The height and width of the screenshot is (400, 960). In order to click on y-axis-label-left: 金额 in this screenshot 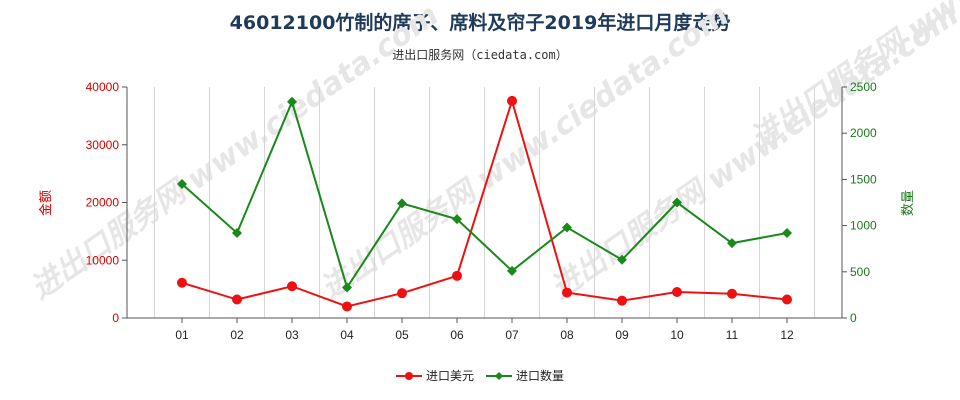, I will do `click(46, 203)`.